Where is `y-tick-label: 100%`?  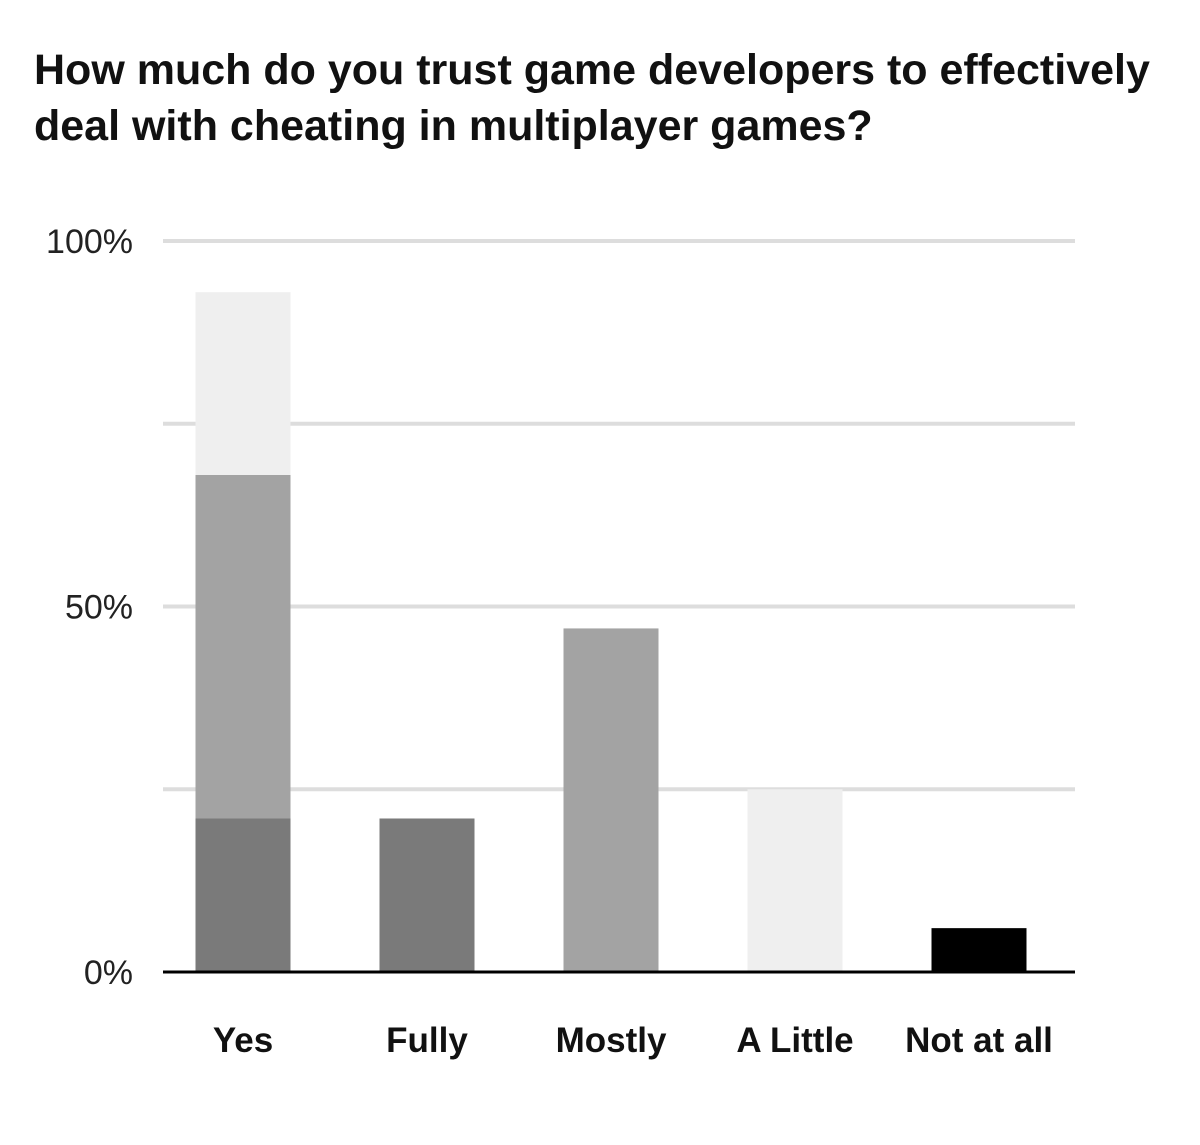
y-tick-label: 100% is located at coordinates (89, 242).